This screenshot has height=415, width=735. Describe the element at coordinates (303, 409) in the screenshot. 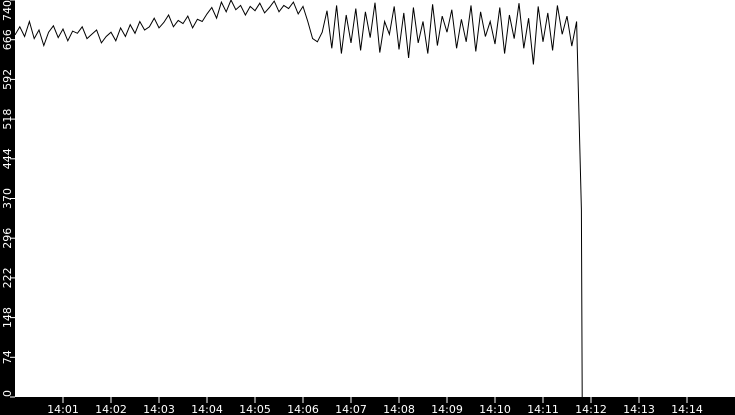

I see `x-tick-label: 14:06` at that location.